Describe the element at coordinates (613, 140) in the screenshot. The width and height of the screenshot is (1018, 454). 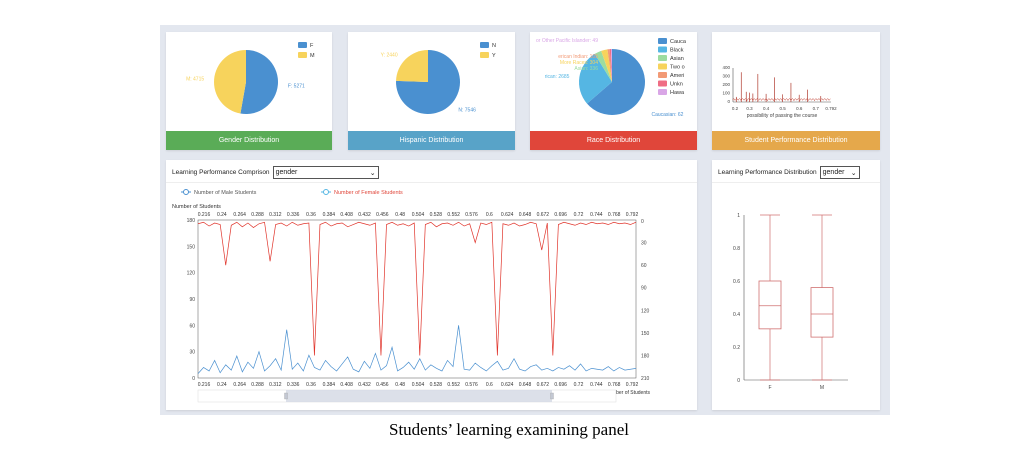
I see `race-distribution-button: Race Distribution` at that location.